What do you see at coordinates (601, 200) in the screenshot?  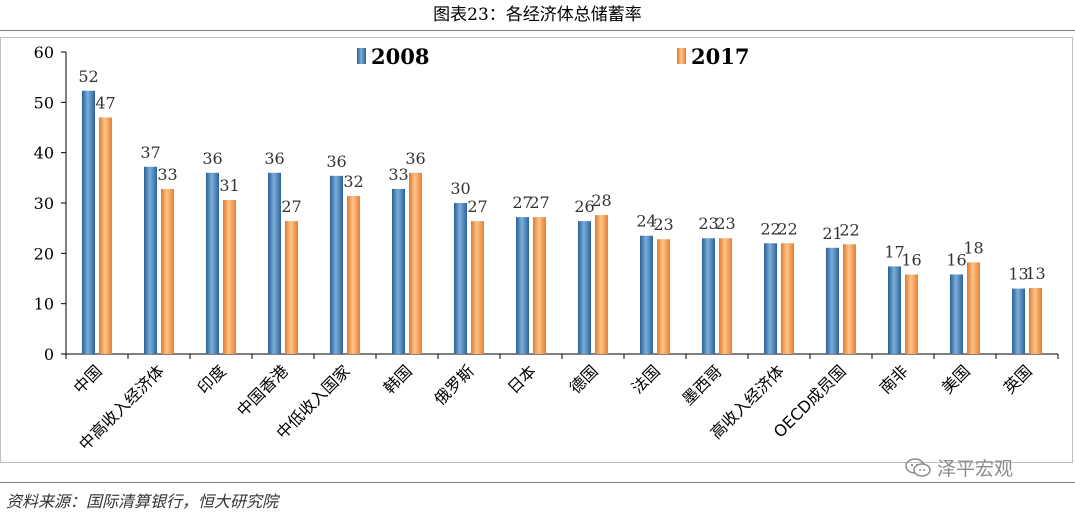 I see `data-label-2017: 28` at bounding box center [601, 200].